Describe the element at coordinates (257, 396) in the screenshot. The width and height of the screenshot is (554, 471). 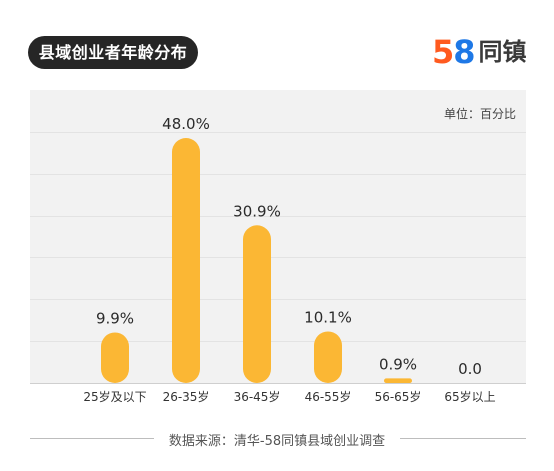
I see `x-tick-label: 36-45岁` at that location.